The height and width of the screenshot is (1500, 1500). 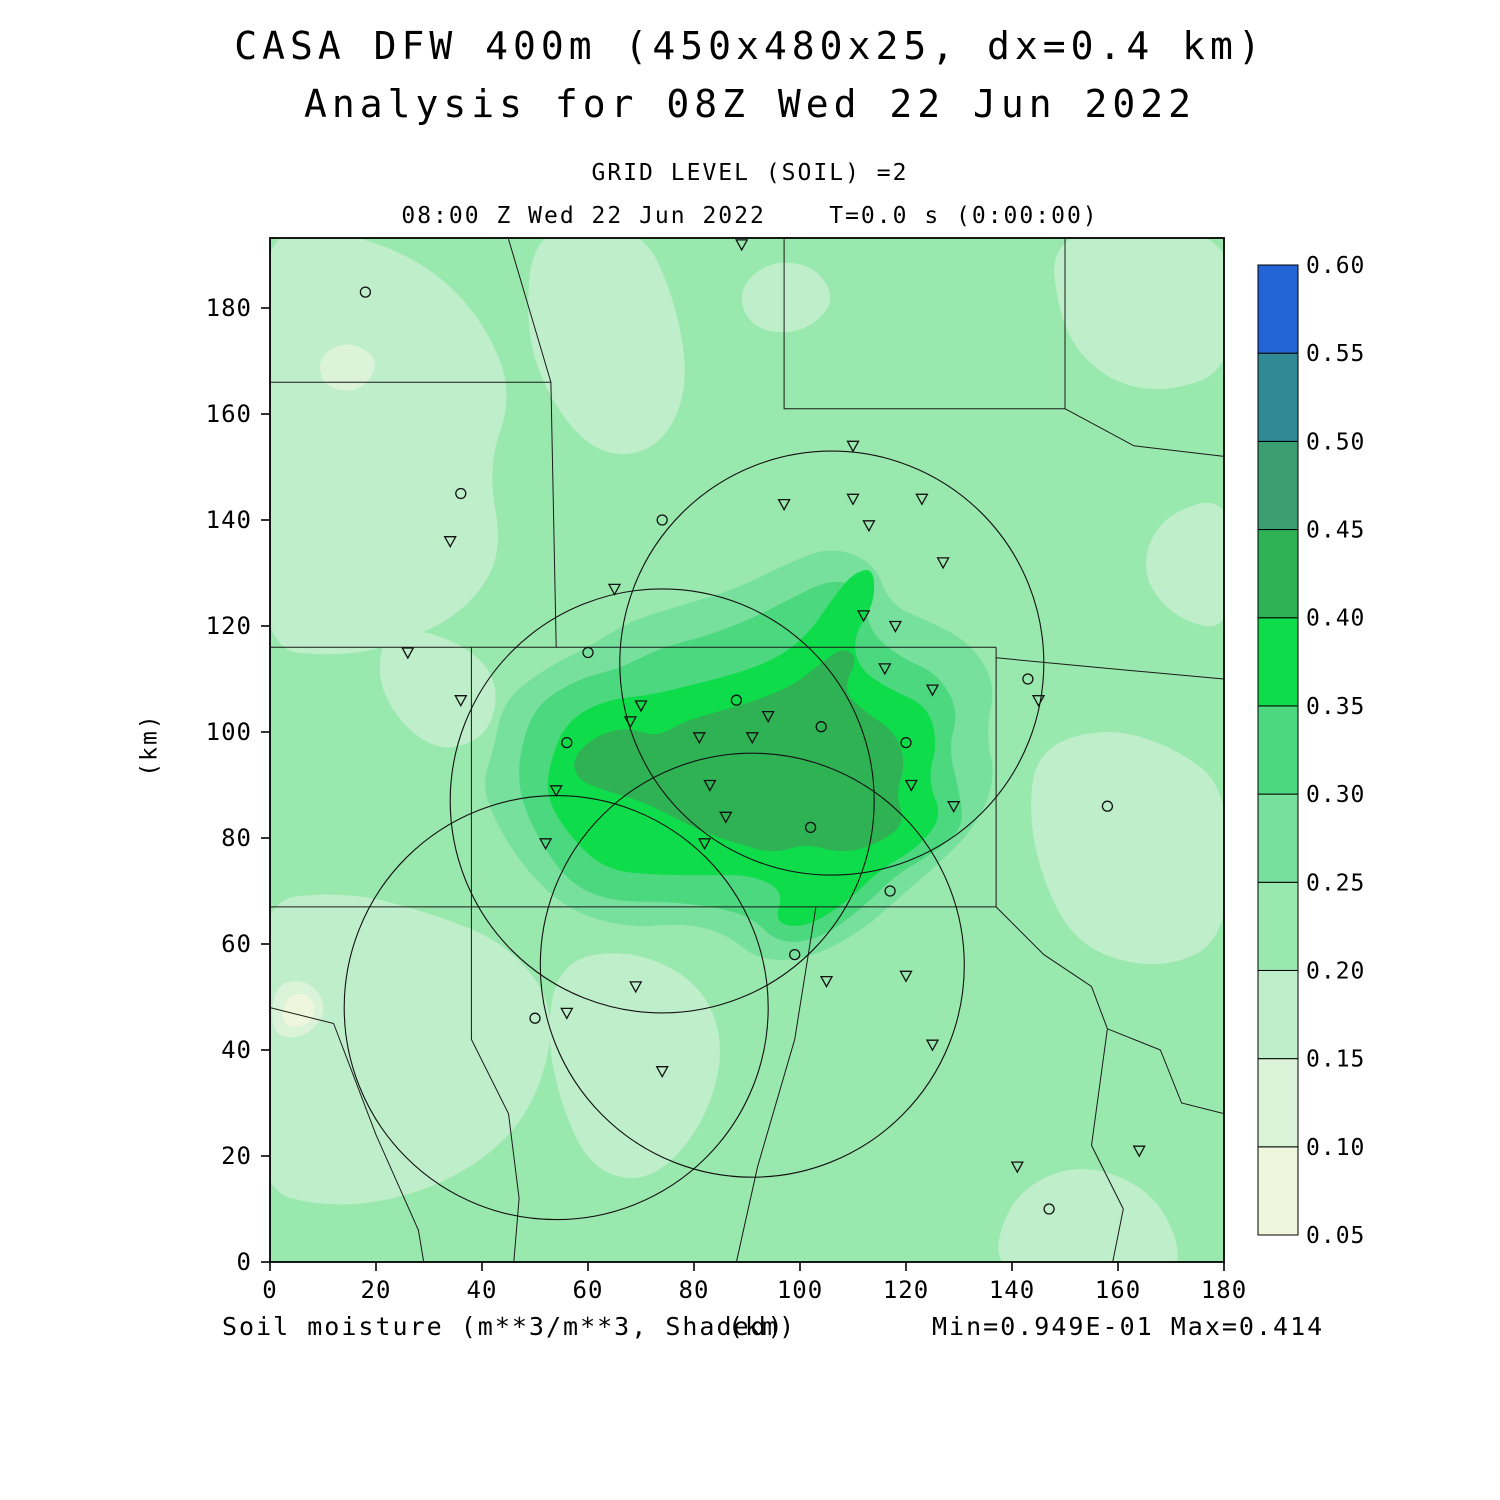 I want to click on y-tick-label: 140, so click(x=229, y=520).